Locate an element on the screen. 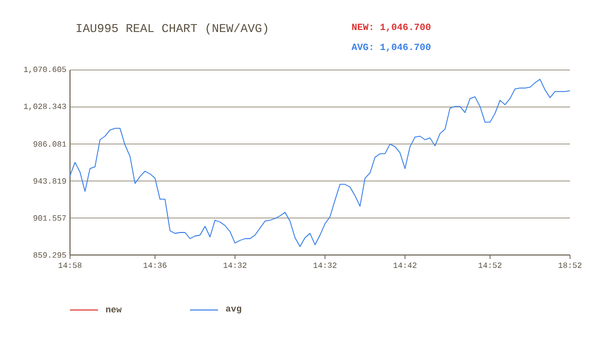  legend-label: avg is located at coordinates (234, 310).